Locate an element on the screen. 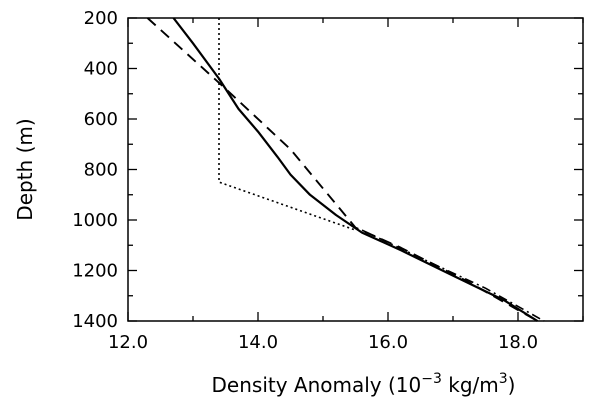 The height and width of the screenshot is (400, 598). y-tick-label: 1000 is located at coordinates (95, 220).